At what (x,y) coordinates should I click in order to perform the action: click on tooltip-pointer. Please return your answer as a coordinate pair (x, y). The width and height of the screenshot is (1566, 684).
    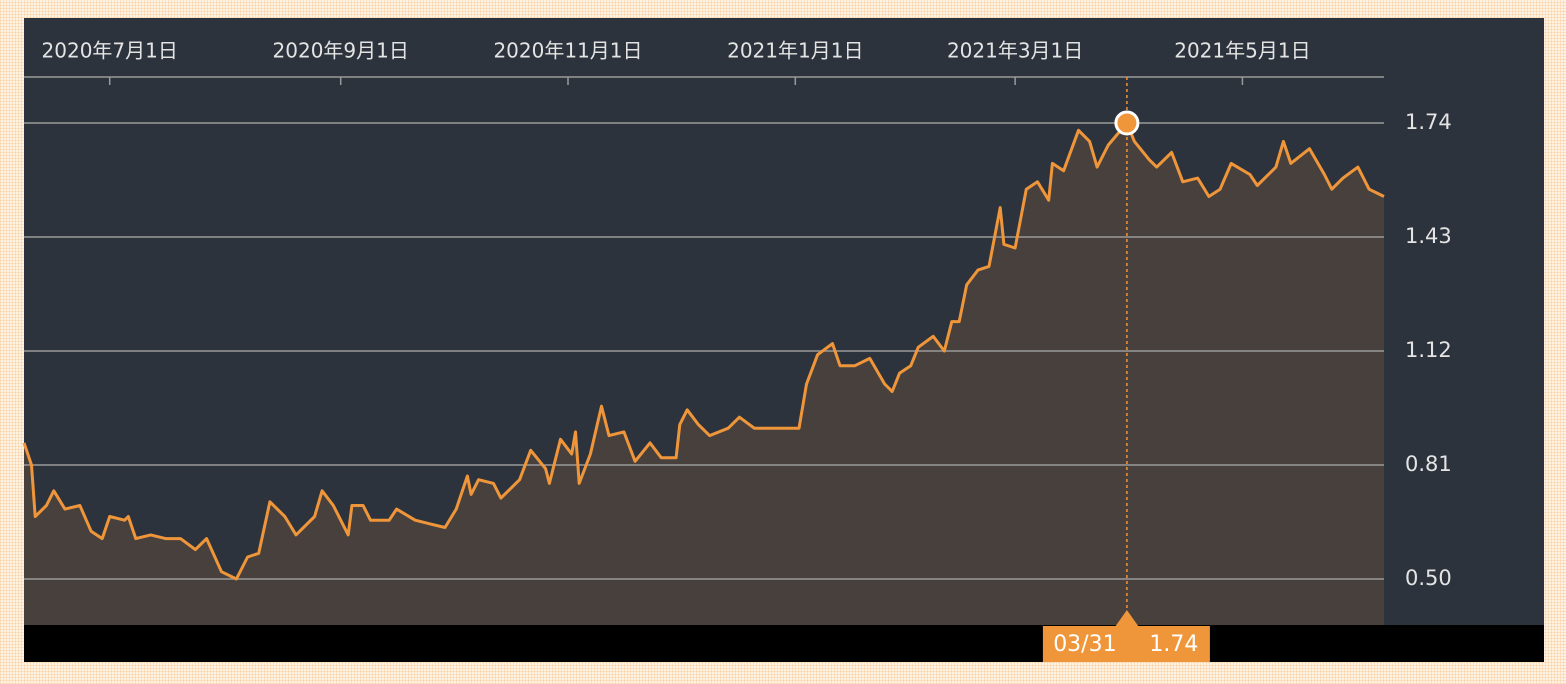
    Looking at the image, I should click on (1126, 618).